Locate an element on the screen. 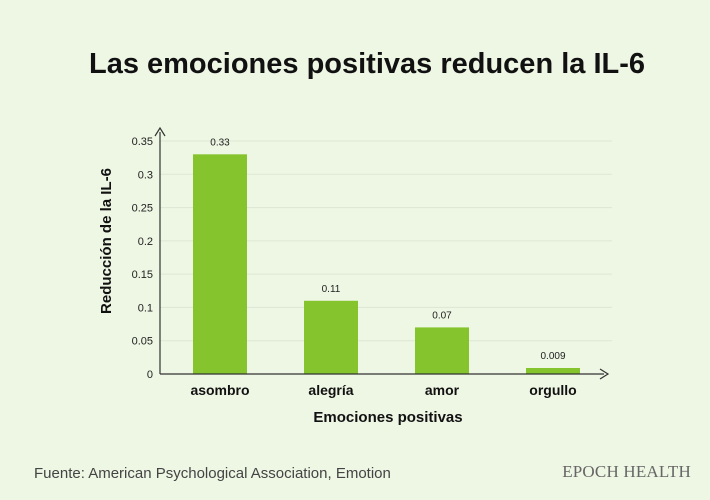 The height and width of the screenshot is (500, 710). y-tick-label: 0.15 is located at coordinates (142, 275).